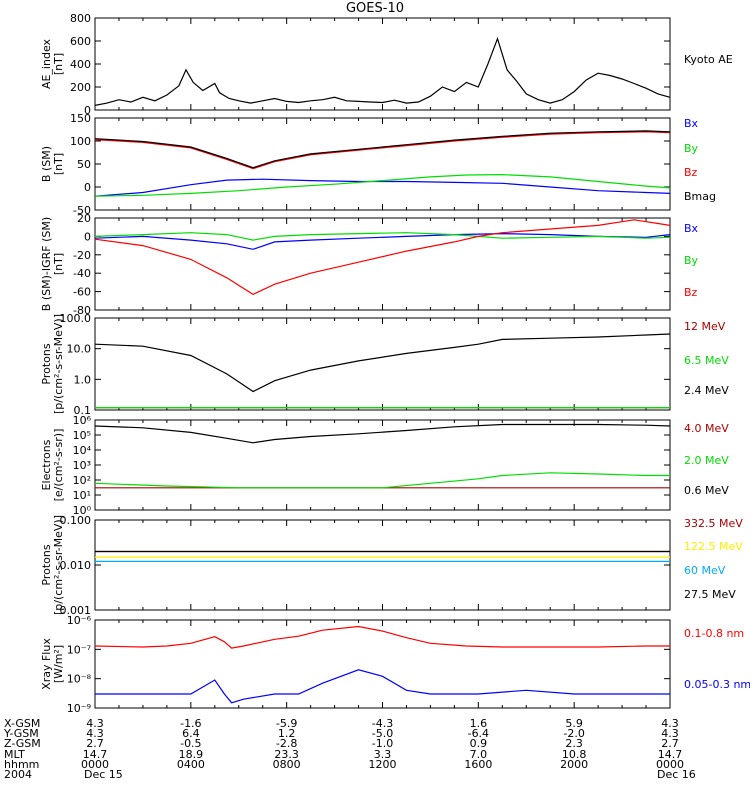  Describe the element at coordinates (21, 733) in the screenshot. I see `x-axis-row-label: Y-GSM` at that location.